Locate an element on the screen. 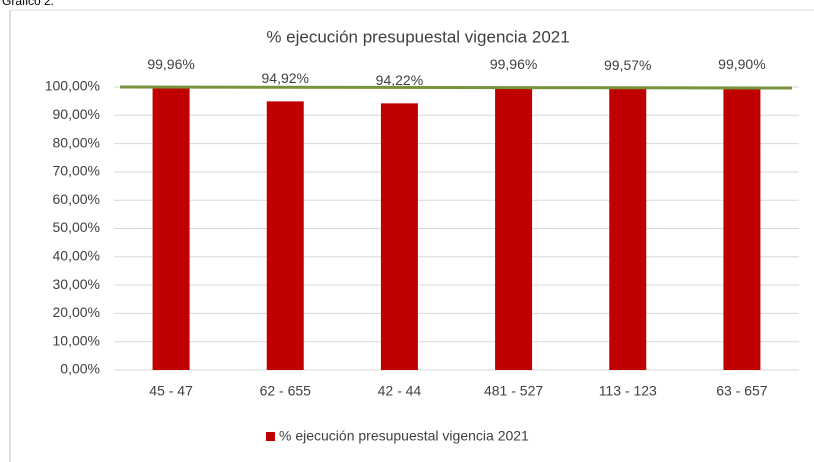 The height and width of the screenshot is (462, 814). y-tick-label: 100,00% is located at coordinates (72, 86).